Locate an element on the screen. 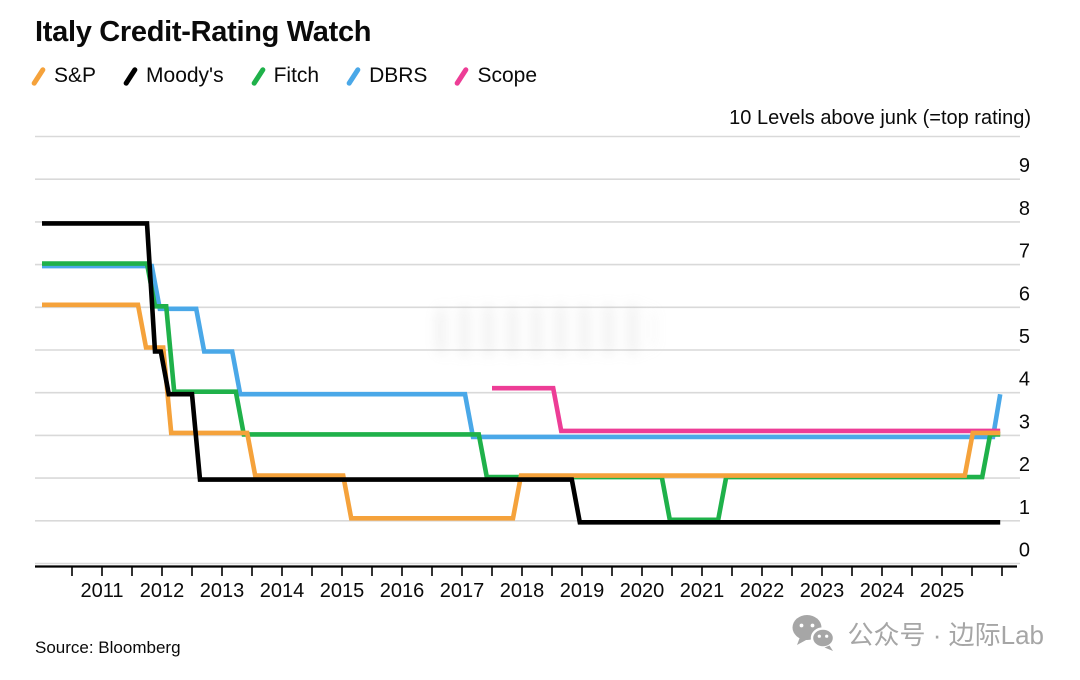  legend-label: Fitch is located at coordinates (296, 75).